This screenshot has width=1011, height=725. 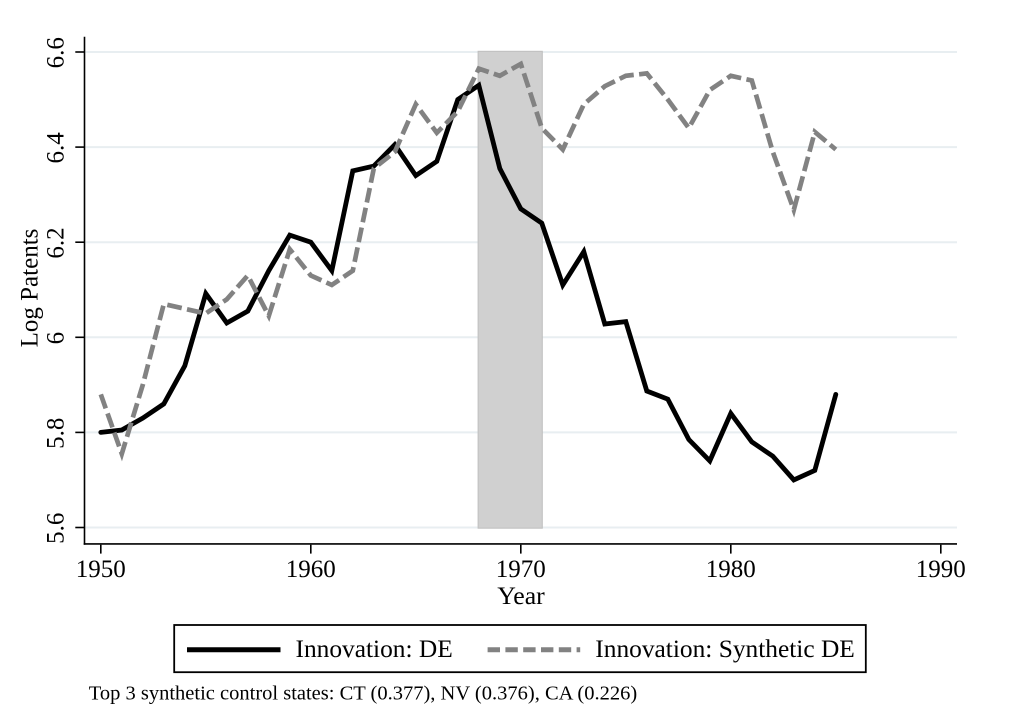 I want to click on svg-text: 1960, so click(x=311, y=569).